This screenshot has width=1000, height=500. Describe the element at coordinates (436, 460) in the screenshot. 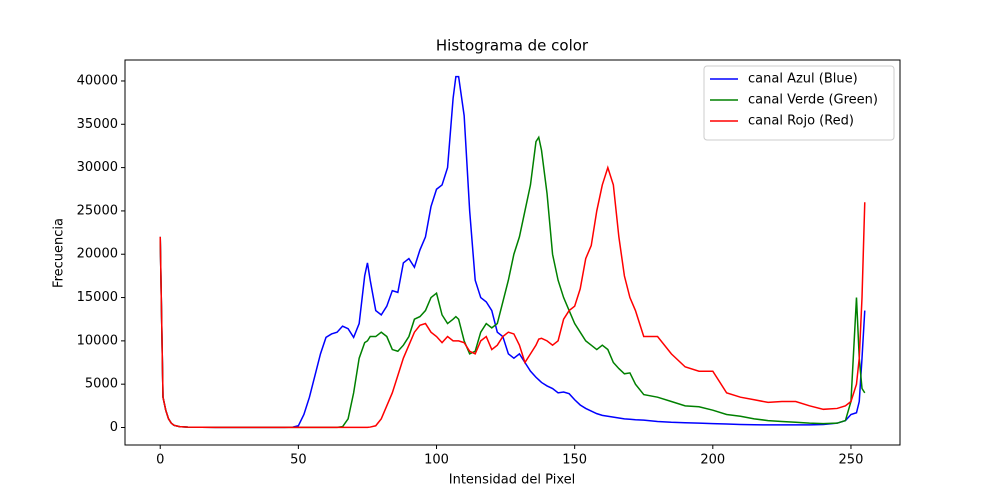

I see `x-tick-label: 100` at that location.